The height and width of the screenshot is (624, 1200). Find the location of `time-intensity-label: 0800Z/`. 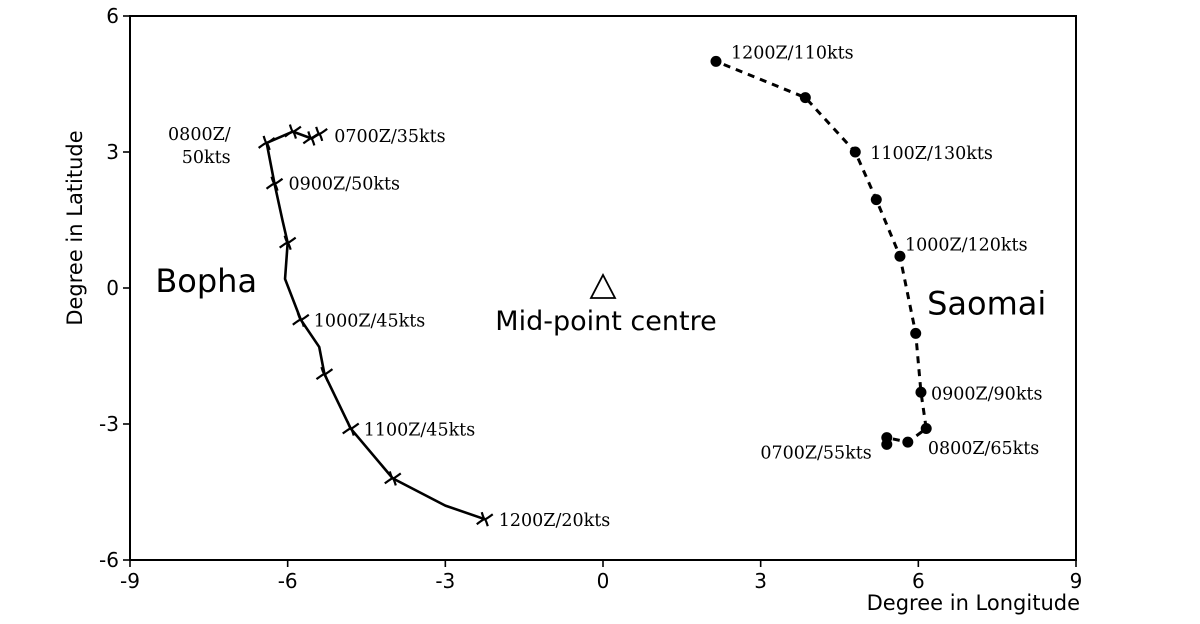

time-intensity-label: 0800Z/ is located at coordinates (199, 135).